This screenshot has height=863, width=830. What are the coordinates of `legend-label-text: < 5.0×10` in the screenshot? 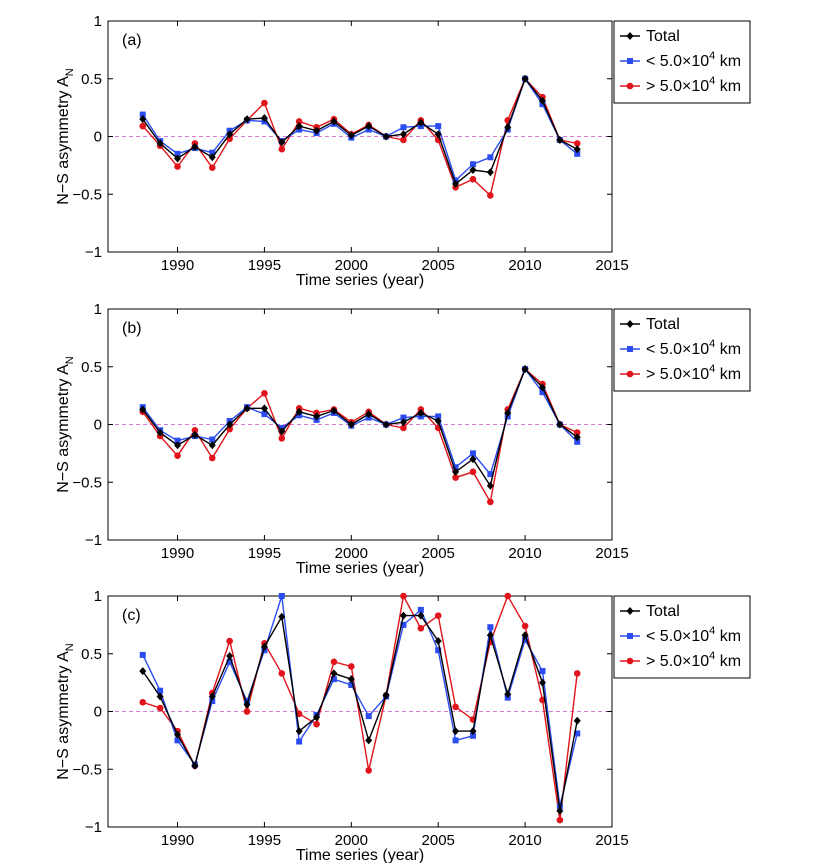 It's located at (677, 61).